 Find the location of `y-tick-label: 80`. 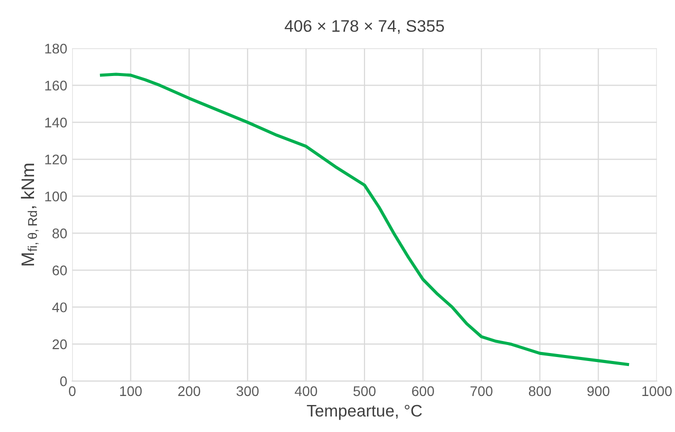

y-tick-label: 80 is located at coordinates (59, 233).